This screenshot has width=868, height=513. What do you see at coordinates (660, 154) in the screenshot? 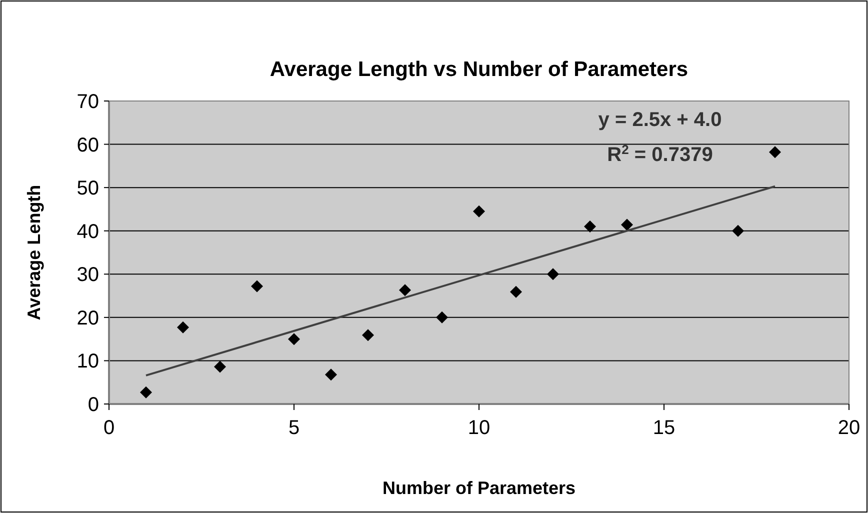
I see `annotation: R$^{2}$ = 0.7379` at bounding box center [660, 154].